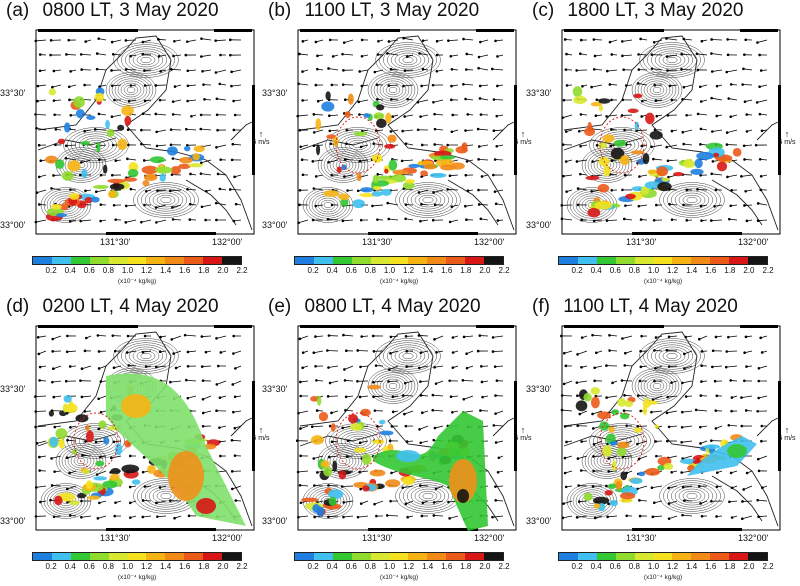  What do you see at coordinates (596, 270) in the screenshot?
I see `colorbar-tick-label: 0.4` at bounding box center [596, 270].